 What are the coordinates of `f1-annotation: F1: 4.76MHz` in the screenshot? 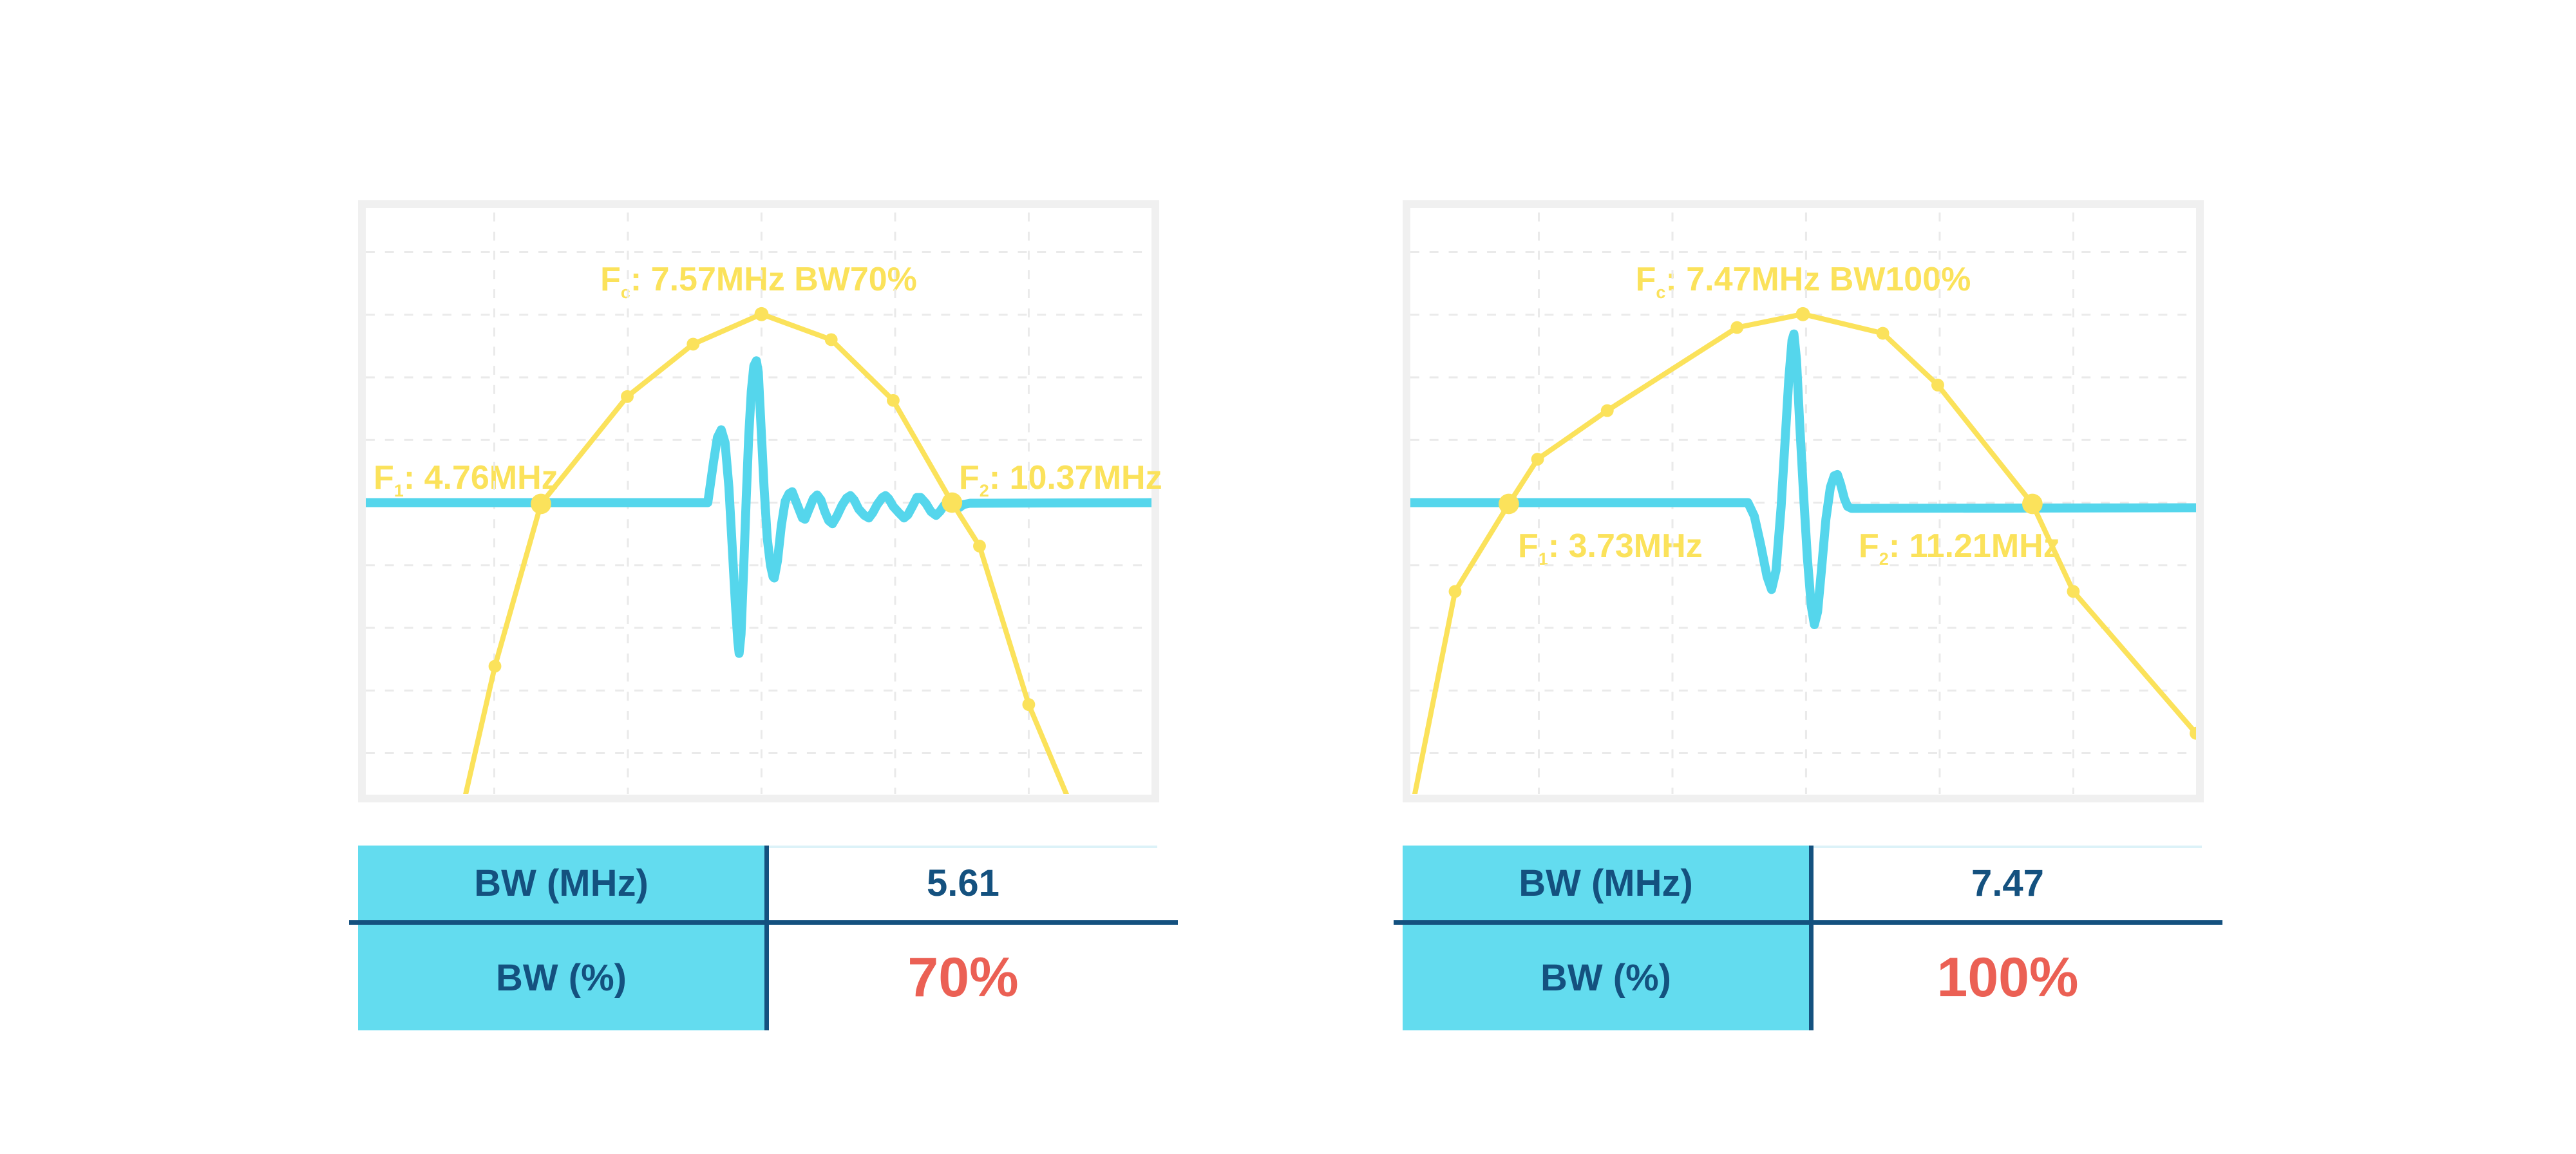 It's located at (466, 480).